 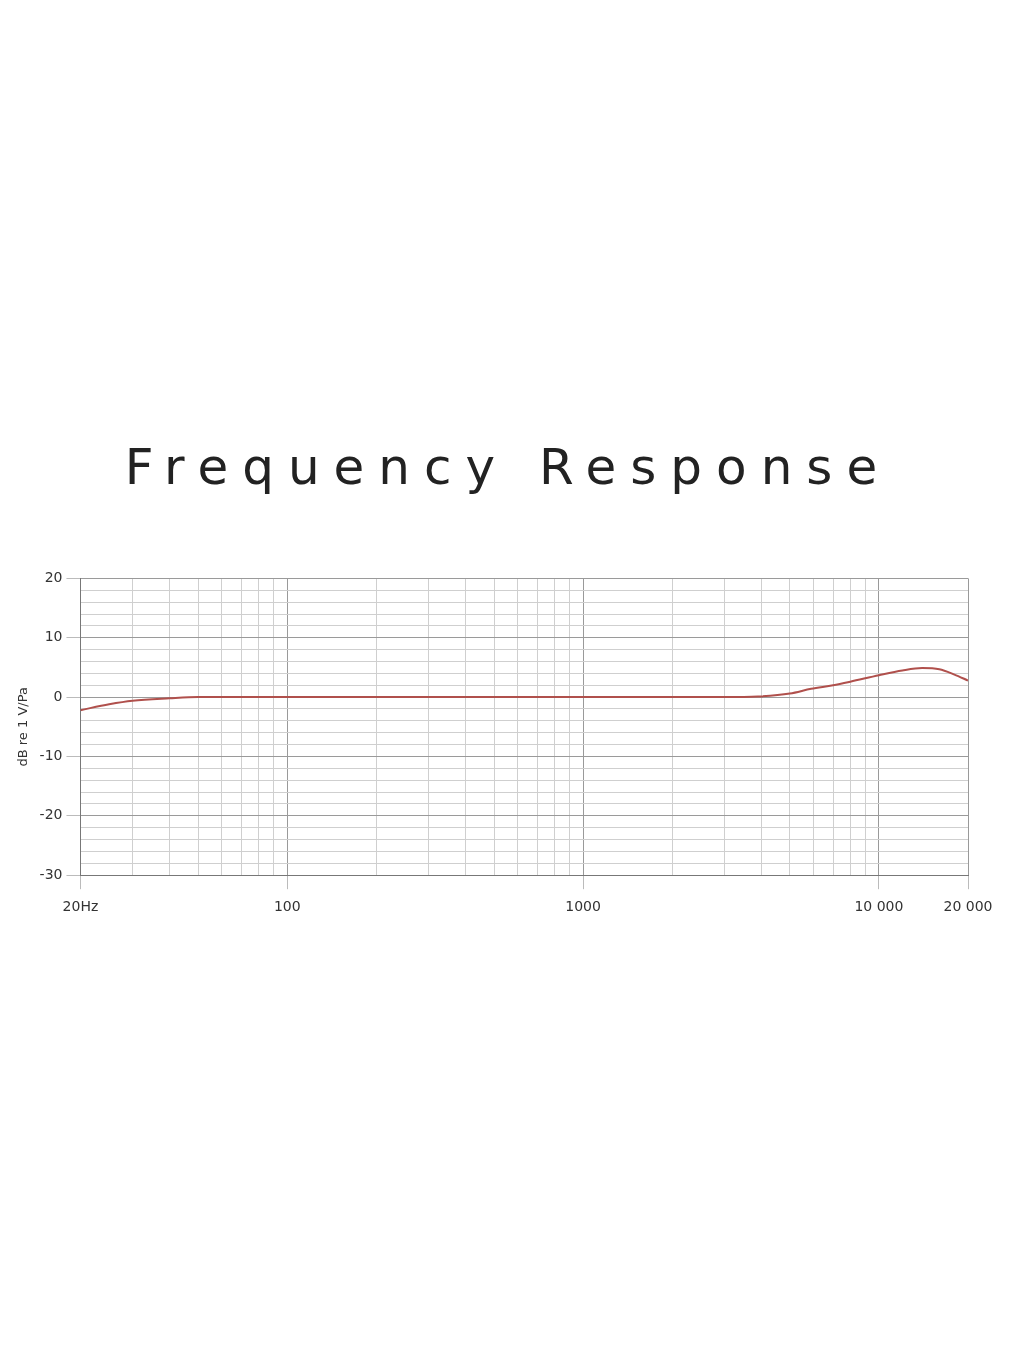 What do you see at coordinates (879, 906) in the screenshot?
I see `x-tick-label: 10 000` at bounding box center [879, 906].